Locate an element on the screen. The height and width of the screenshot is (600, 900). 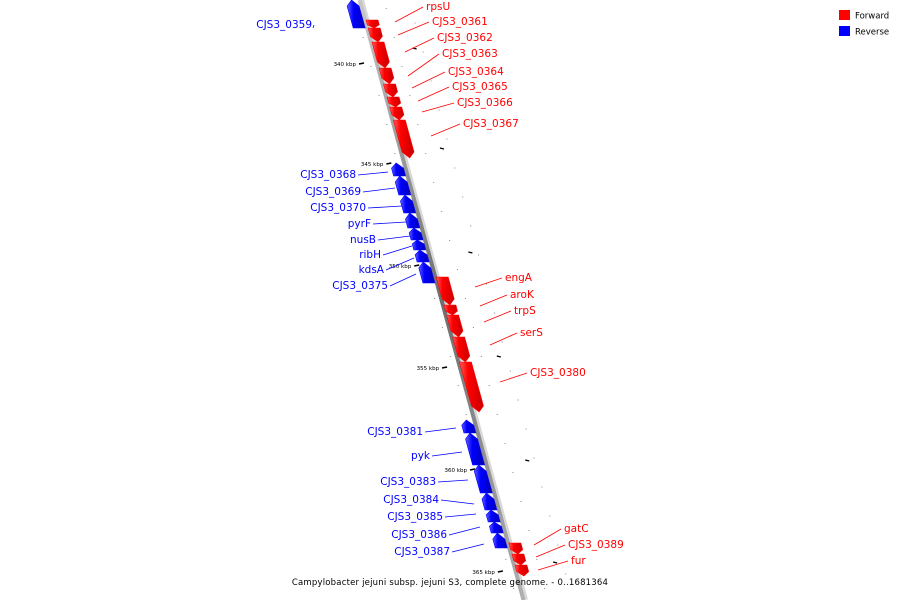
gene-label: CJS3_0362 is located at coordinates (465, 38).